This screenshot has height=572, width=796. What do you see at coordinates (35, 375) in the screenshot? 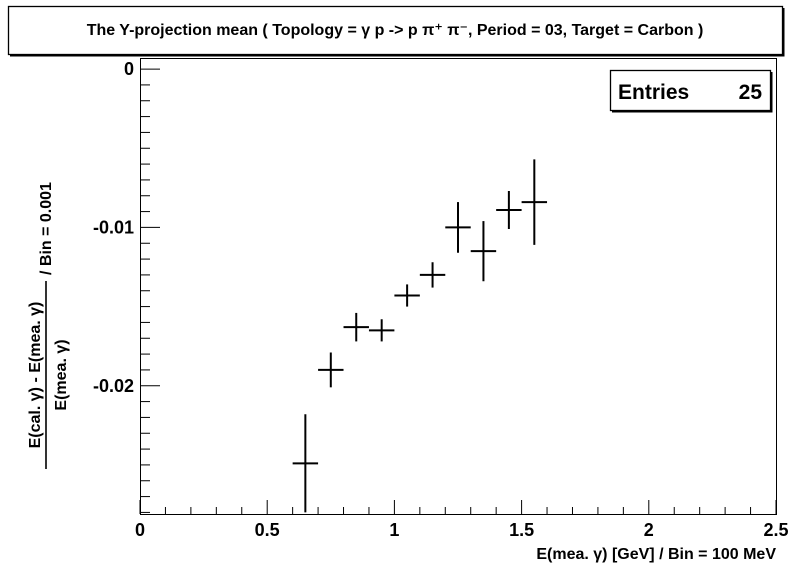
I see `y-axis-label-numerator: E(cal. γ) - E(mea. γ)` at bounding box center [35, 375].